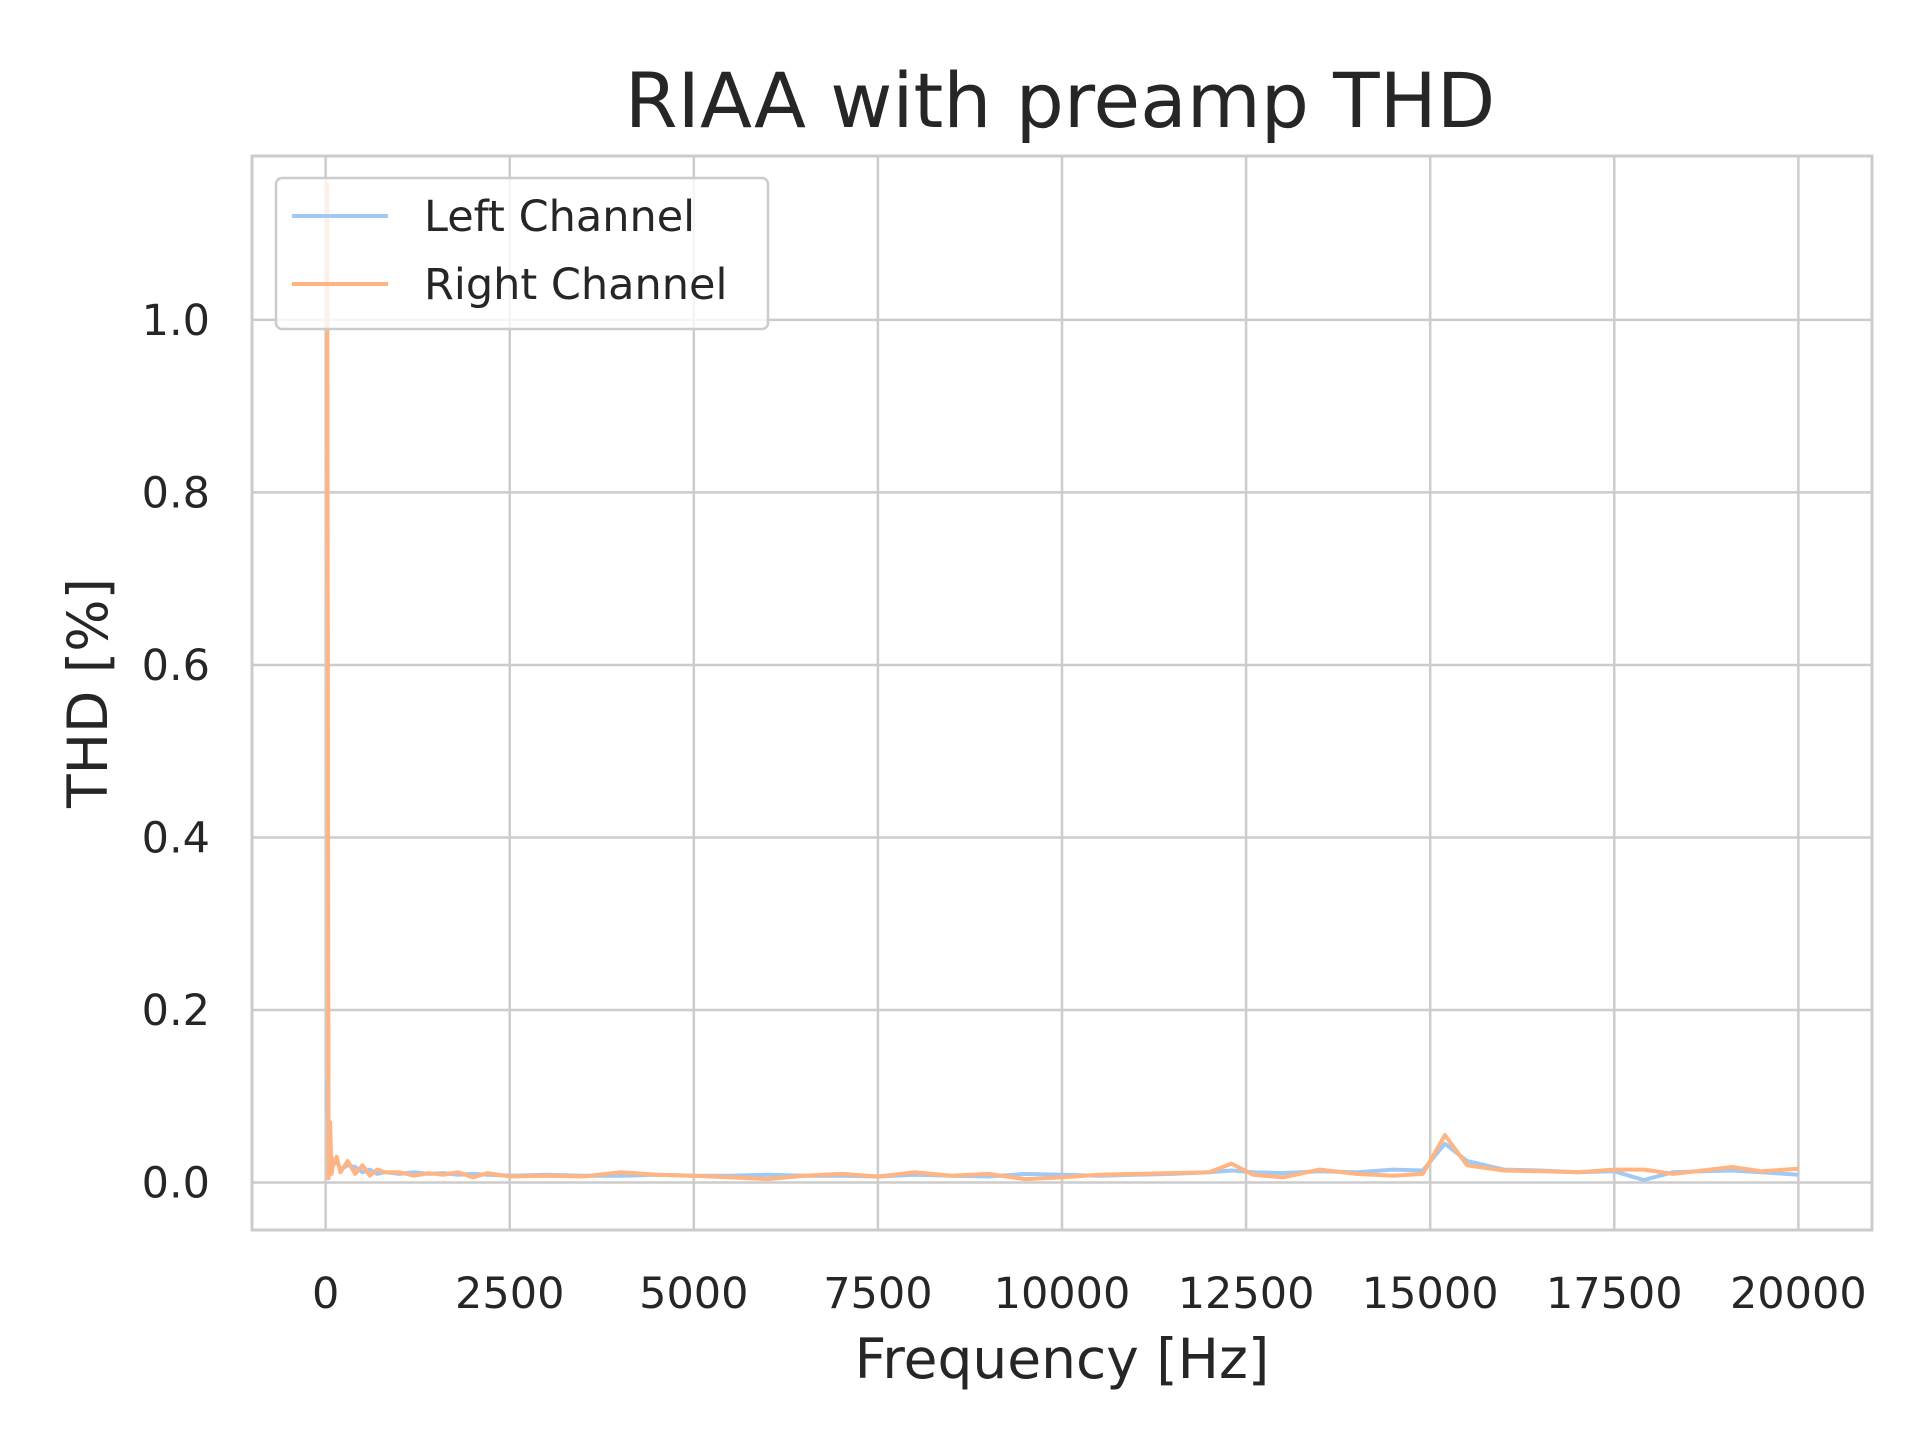 Image resolution: width=1920 pixels, height=1440 pixels. What do you see at coordinates (1614, 1294) in the screenshot?
I see `x-tick-label: 17500` at bounding box center [1614, 1294].